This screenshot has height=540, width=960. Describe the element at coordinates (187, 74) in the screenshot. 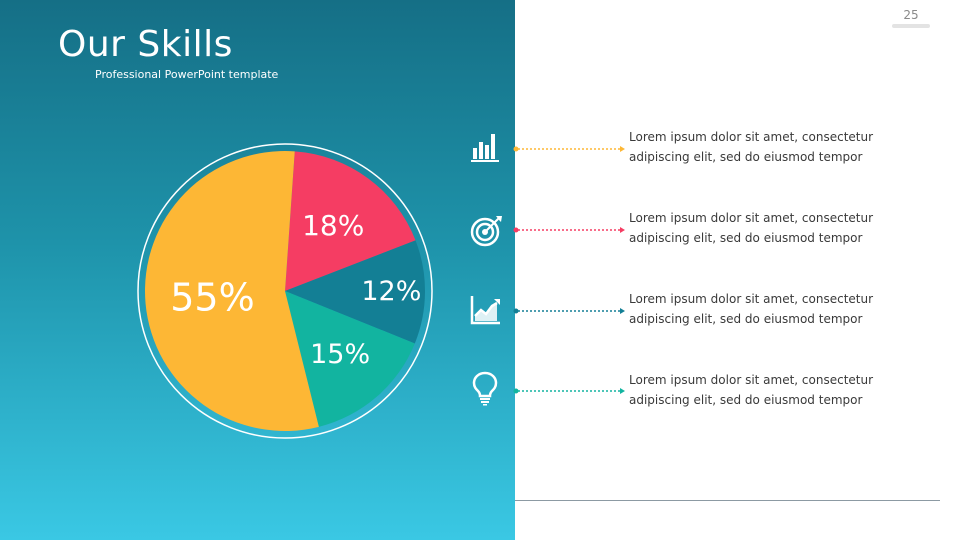

I see `page-subtitle: Professional PowerPoint template` at that location.